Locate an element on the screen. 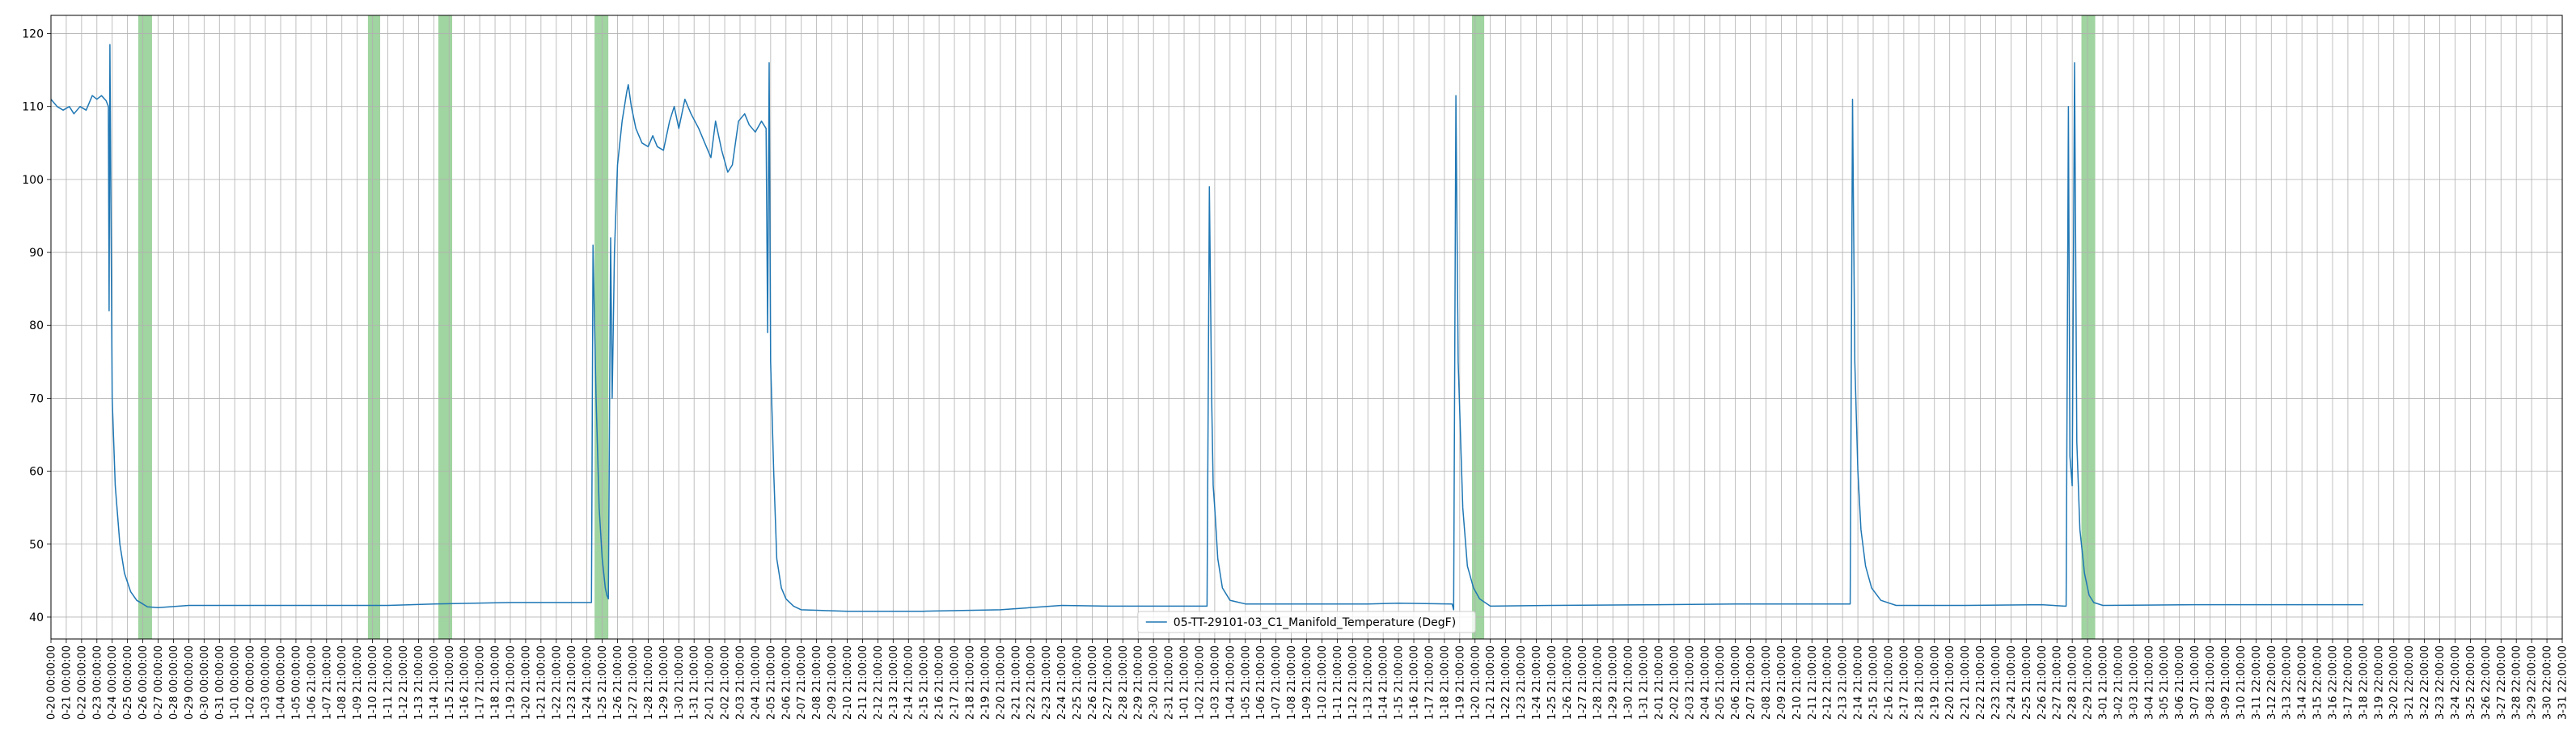 The width and height of the screenshot is (2576, 732). x-tick-label: 1-03 21:00:00 is located at coordinates (1215, 682).